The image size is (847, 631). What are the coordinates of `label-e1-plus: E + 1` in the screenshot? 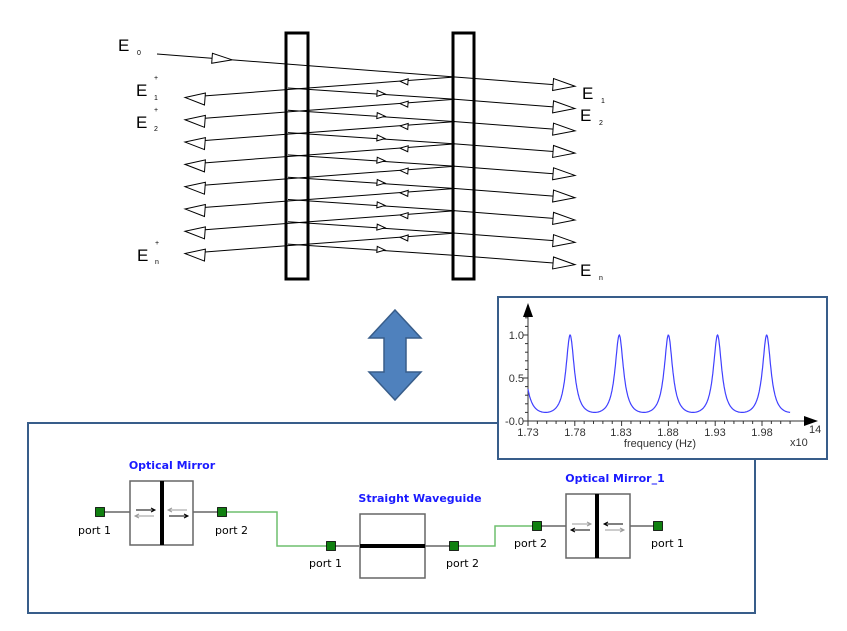 It's located at (147, 88).